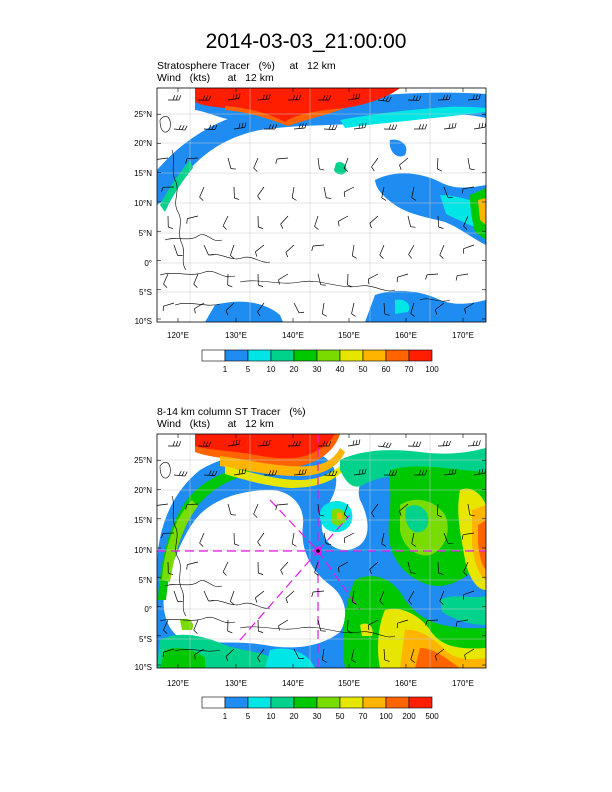 The image size is (612, 792). I want to click on colorbar-label: 10, so click(271, 716).